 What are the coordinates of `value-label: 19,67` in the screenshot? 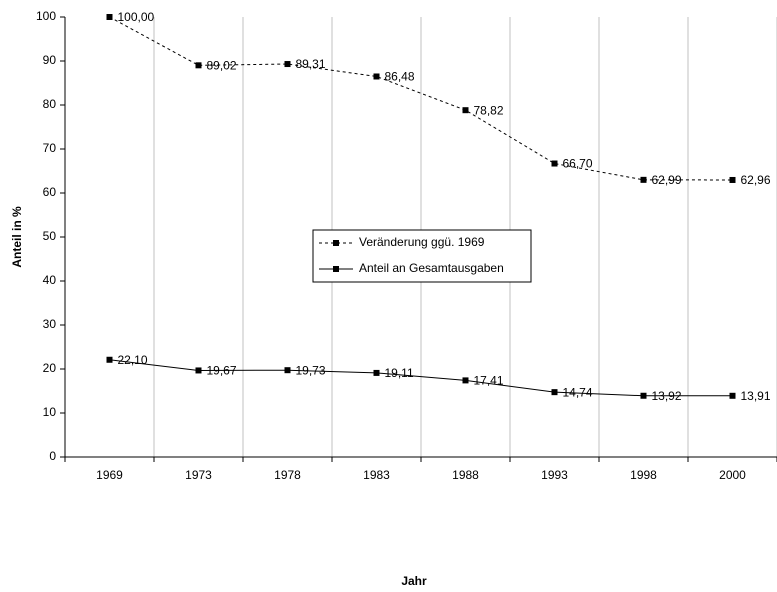 It's located at (222, 371).